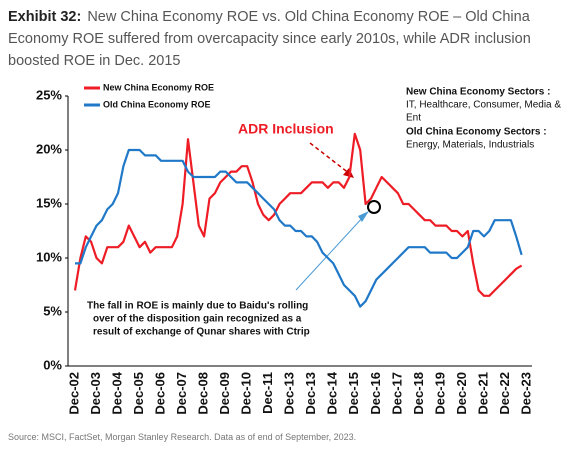 Image resolution: width=576 pixels, height=452 pixels. Describe the element at coordinates (439, 393) in the screenshot. I see `x-tick-label: Dec-19` at that location.